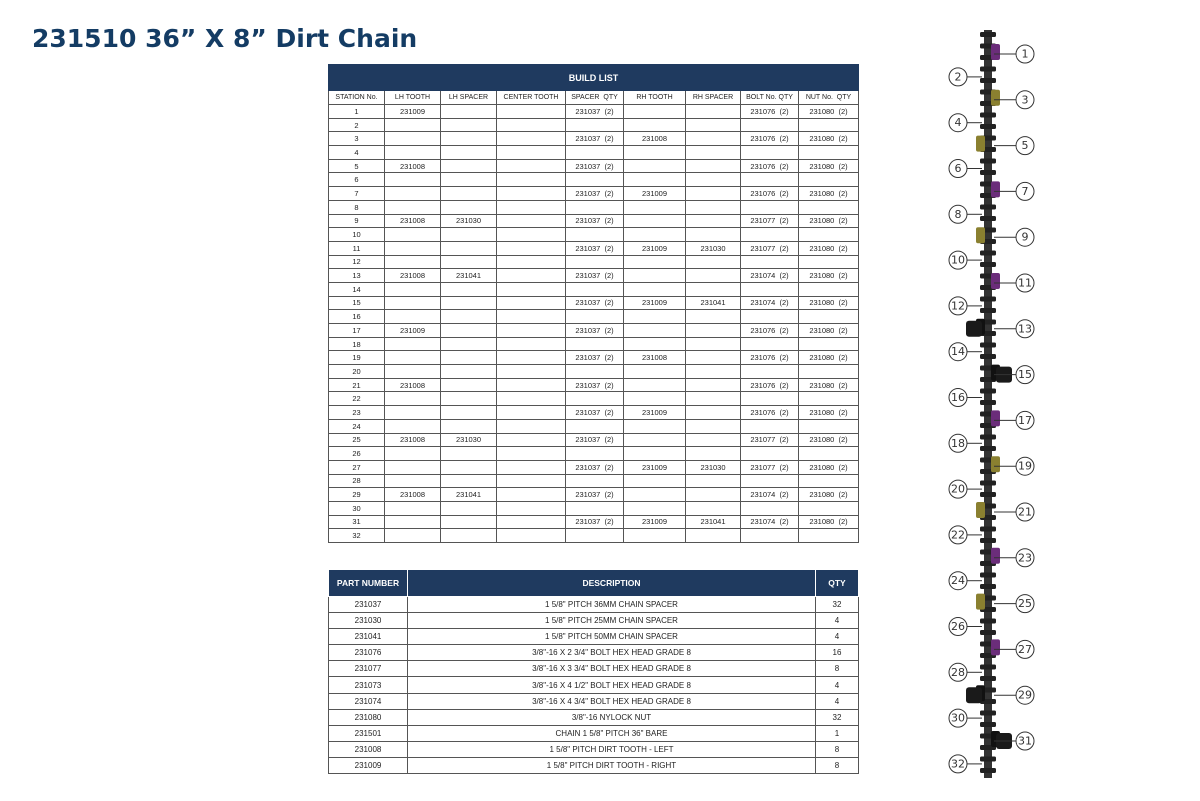 The height and width of the screenshot is (801, 1200). Describe the element at coordinates (356, 399) in the screenshot. I see `table-cell: 22` at that location.